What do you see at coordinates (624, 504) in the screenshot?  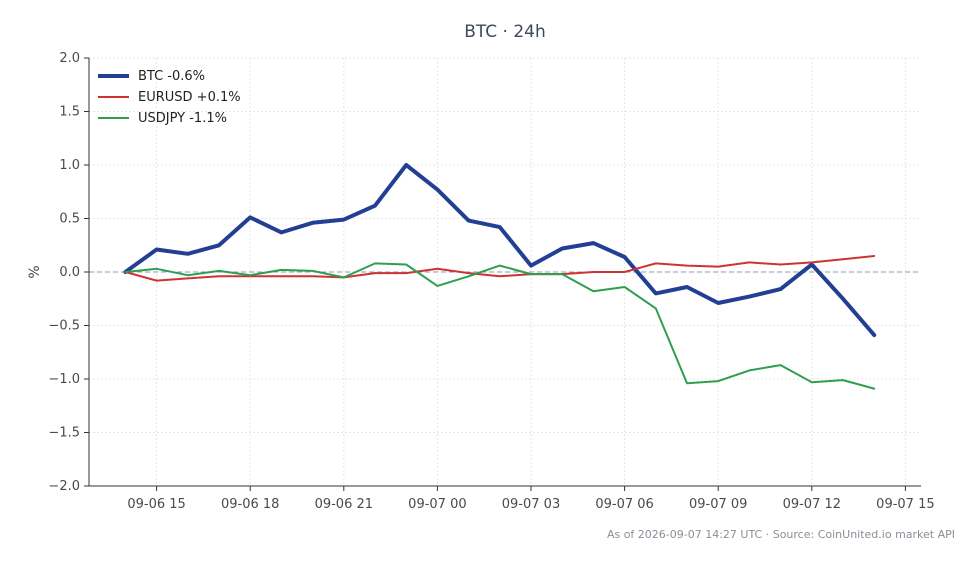 I see `x-tick-label: 09-07 06` at bounding box center [624, 504].